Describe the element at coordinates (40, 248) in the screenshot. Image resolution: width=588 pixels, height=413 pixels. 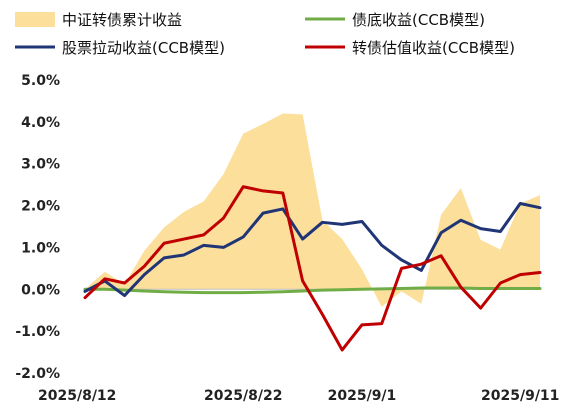
I see `y-tick-label: 1.0%` at that location.